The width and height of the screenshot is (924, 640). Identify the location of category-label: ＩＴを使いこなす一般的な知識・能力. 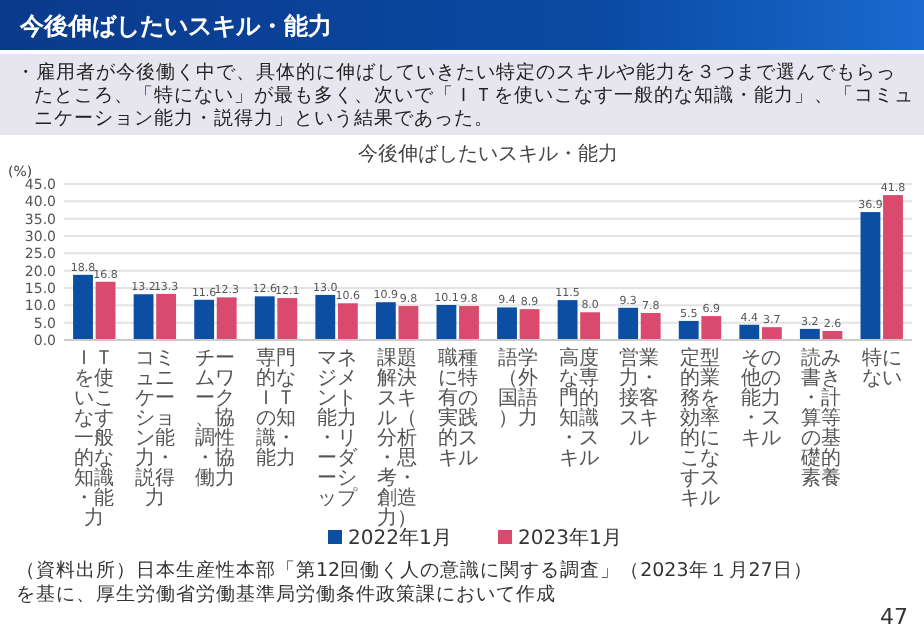
(94, 439).